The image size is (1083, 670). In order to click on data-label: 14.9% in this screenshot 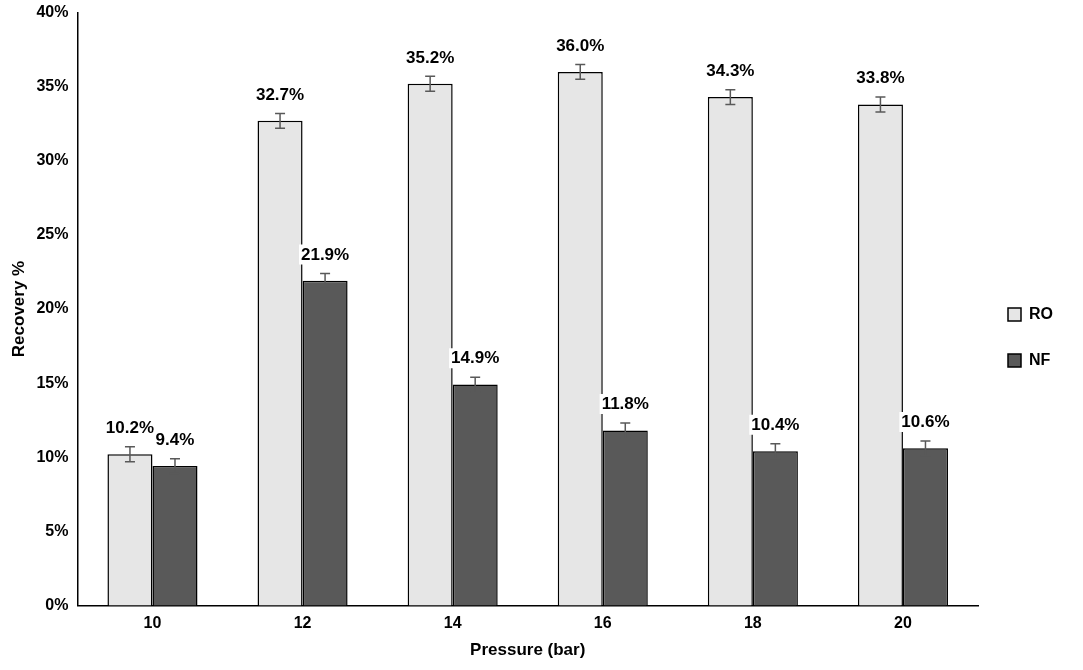, I will do `click(475, 358)`.